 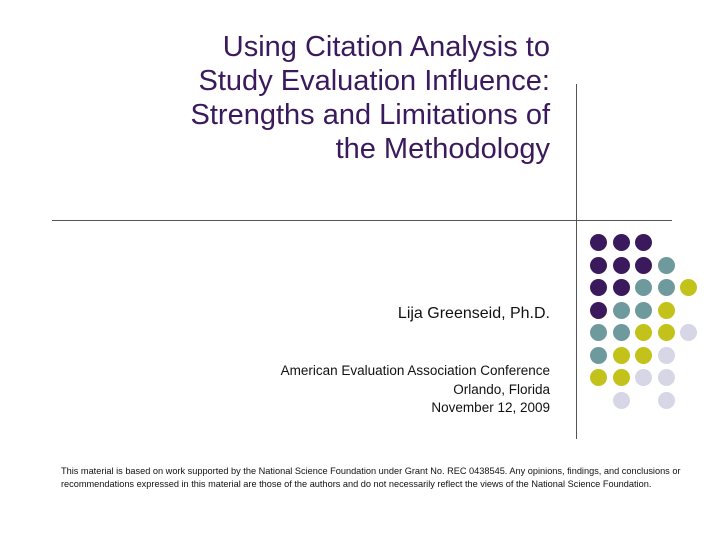 What do you see at coordinates (370, 115) in the screenshot?
I see `title-line: Strengths and Limitations of` at bounding box center [370, 115].